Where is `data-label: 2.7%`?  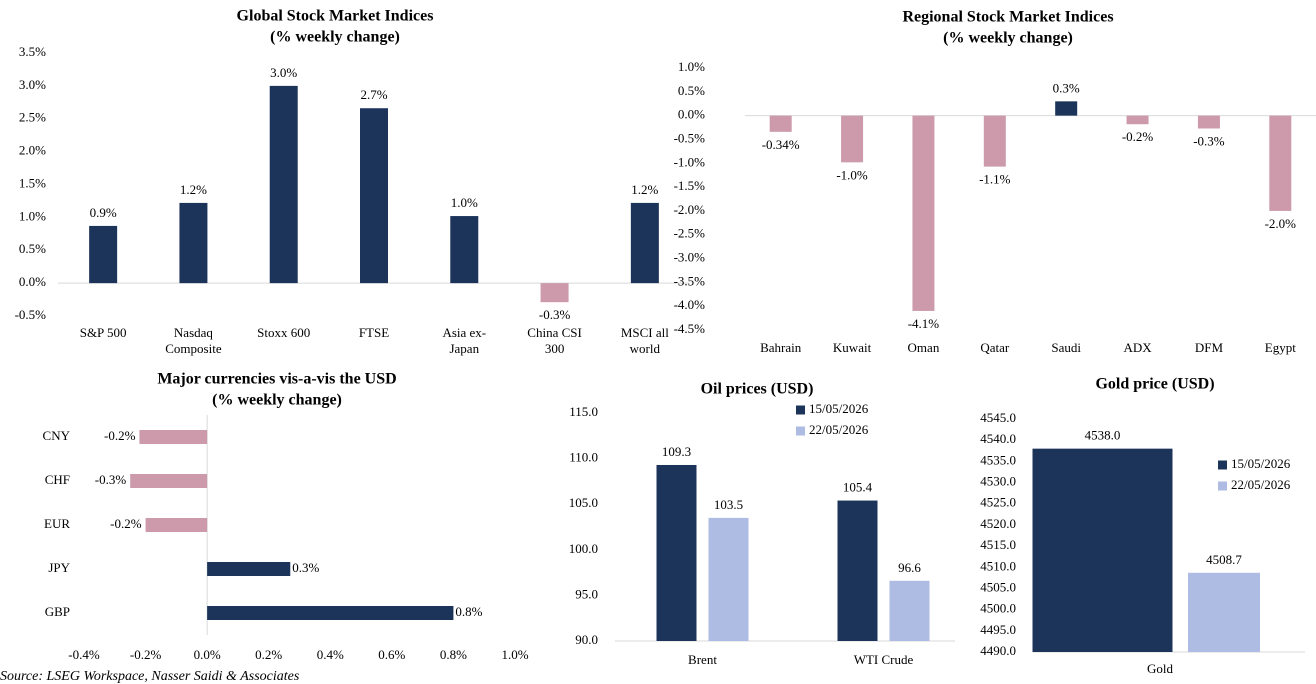
data-label: 2.7% is located at coordinates (373, 94).